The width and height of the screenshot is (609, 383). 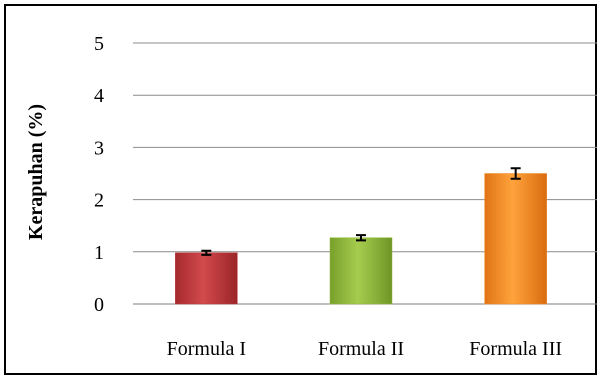 I want to click on x-category-label: Formula II, so click(x=361, y=349).